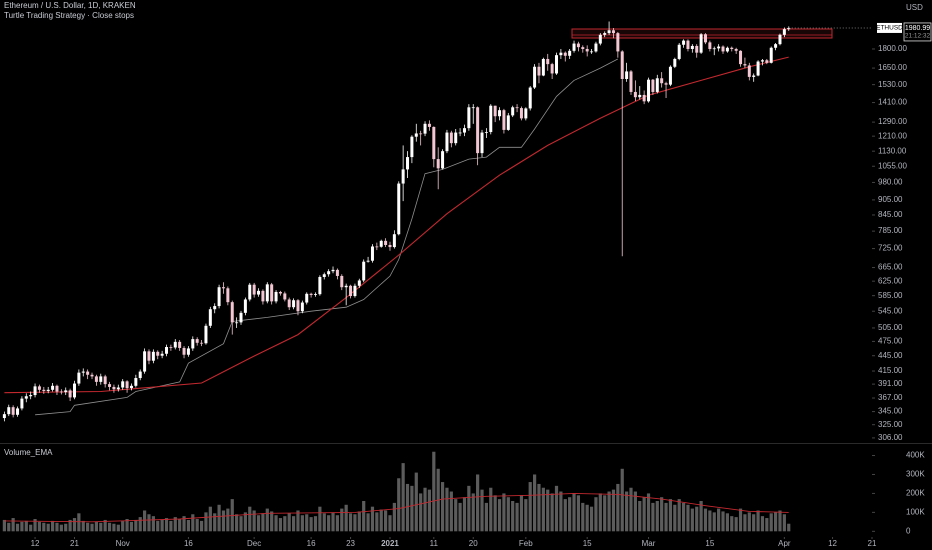 Image resolution: width=932 pixels, height=550 pixels. What do you see at coordinates (890, 411) in the screenshot?
I see `y-tick-label: 345.00` at bounding box center [890, 411].